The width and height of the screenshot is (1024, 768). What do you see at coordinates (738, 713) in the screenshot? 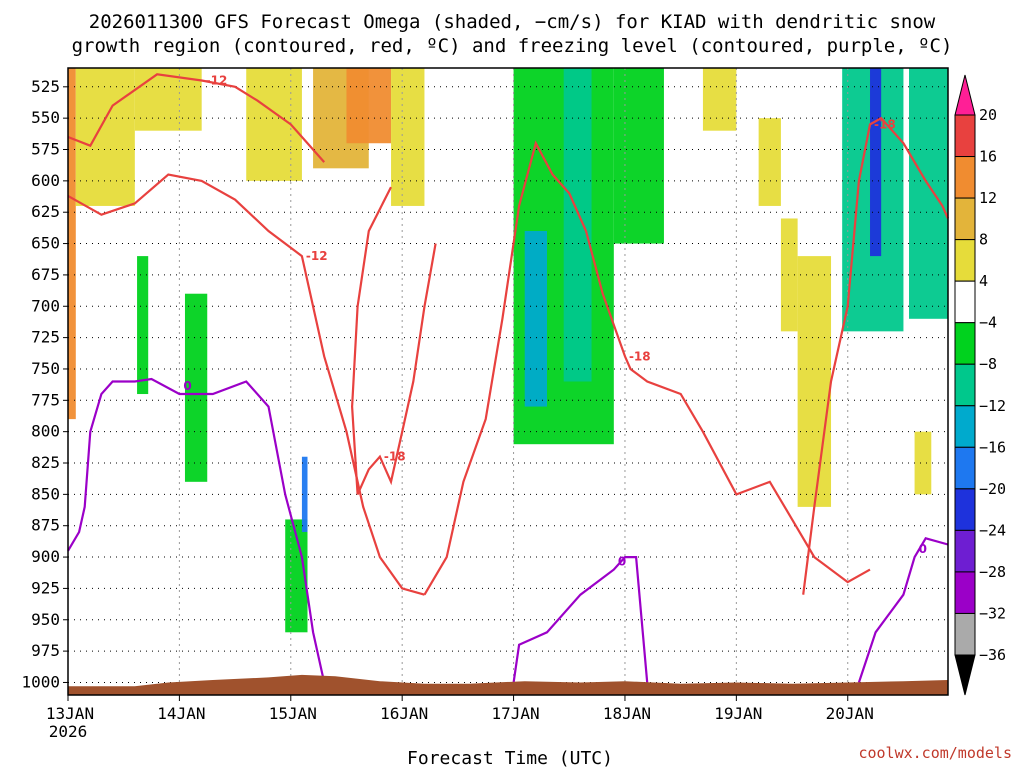
I see `x-tick-label: 19JAN` at bounding box center [738, 713].